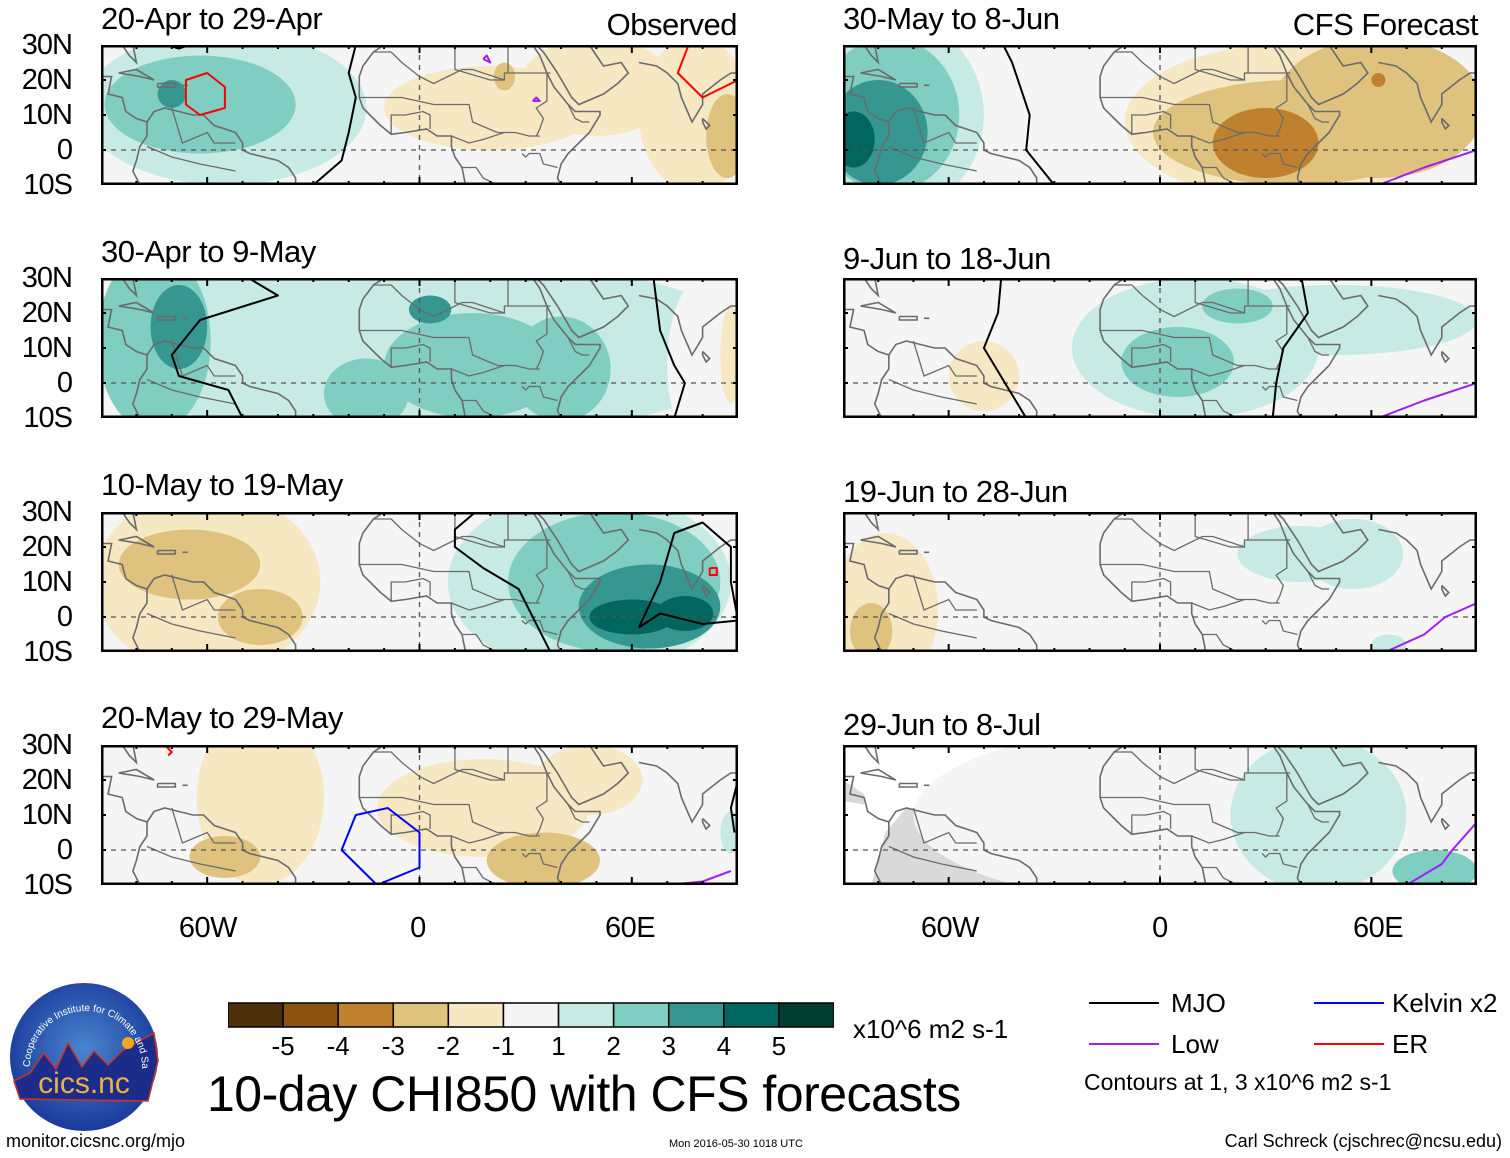 This screenshot has width=1510, height=1158. Describe the element at coordinates (208, 928) in the screenshot. I see `x-tick-label: 60W` at that location.